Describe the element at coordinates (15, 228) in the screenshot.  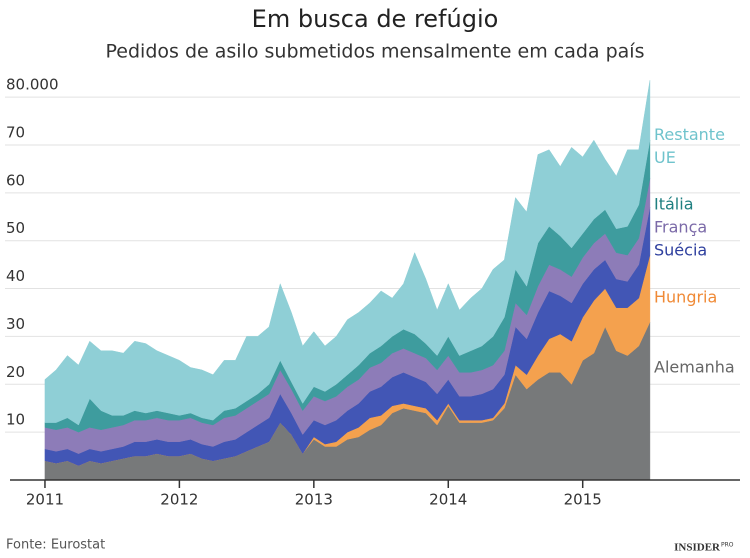
I see `y-tick-label: 50` at that location.